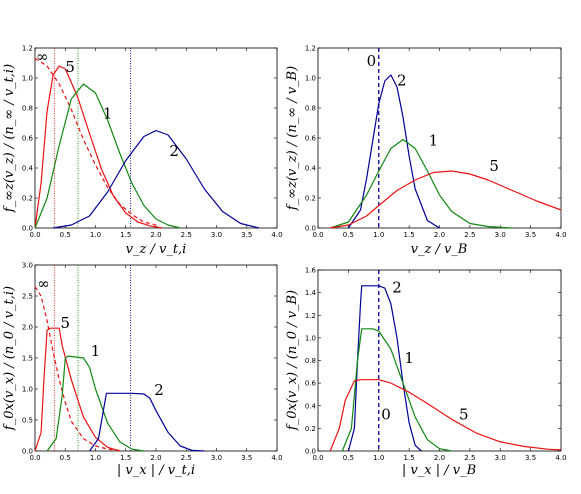 This screenshot has height=494, width=581. What do you see at coordinates (27, 359) in the screenshot?
I see `y-tick-label: 1.5` at bounding box center [27, 359].